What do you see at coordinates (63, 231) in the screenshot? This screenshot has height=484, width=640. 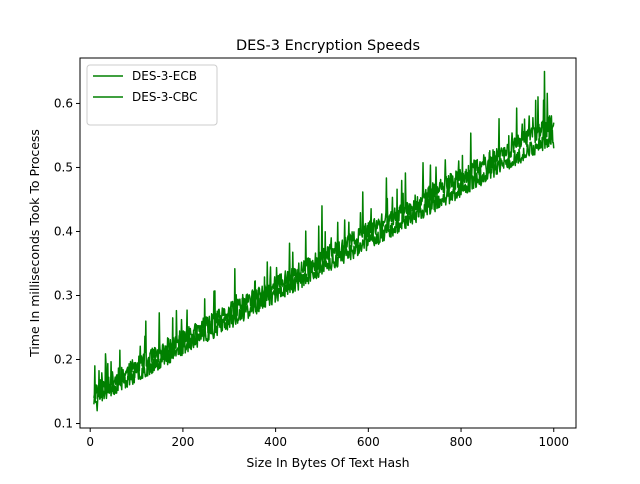 I see `y-tick-label: 0.4` at bounding box center [63, 231].